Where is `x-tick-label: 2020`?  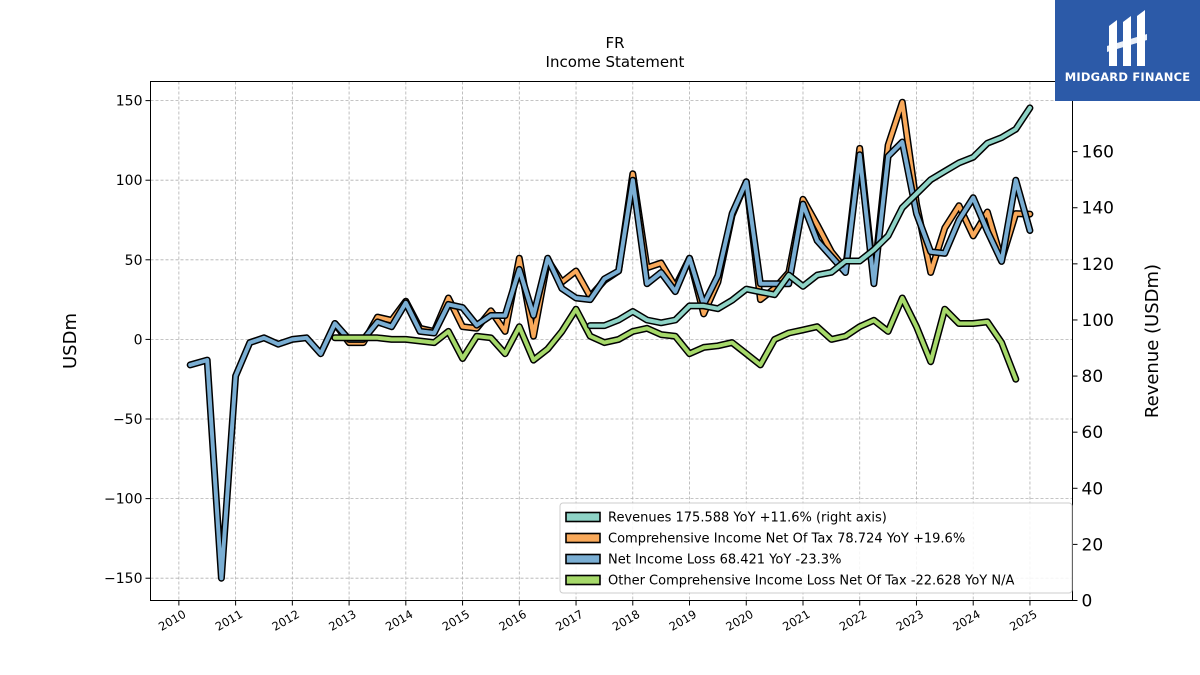 x-tick-label: 2020 is located at coordinates (739, 620).